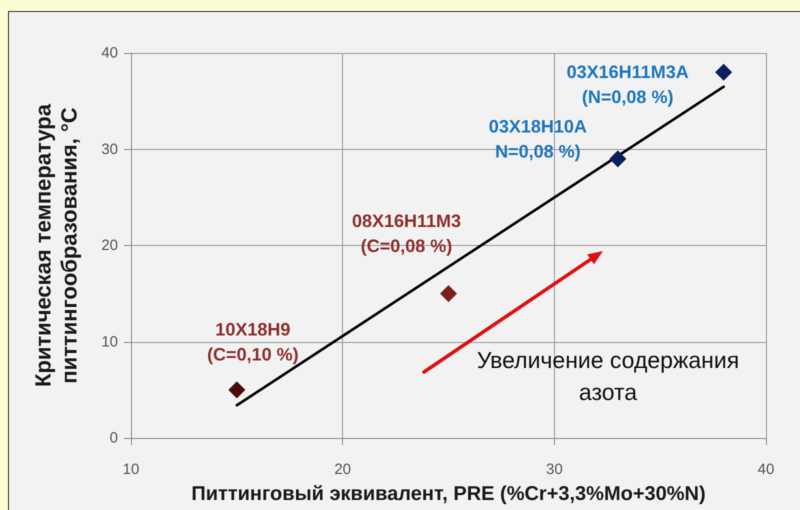  Describe the element at coordinates (537, 139) in the screenshot. I see `annotation: 03Х18Н10А N=0,08 %)` at that location.